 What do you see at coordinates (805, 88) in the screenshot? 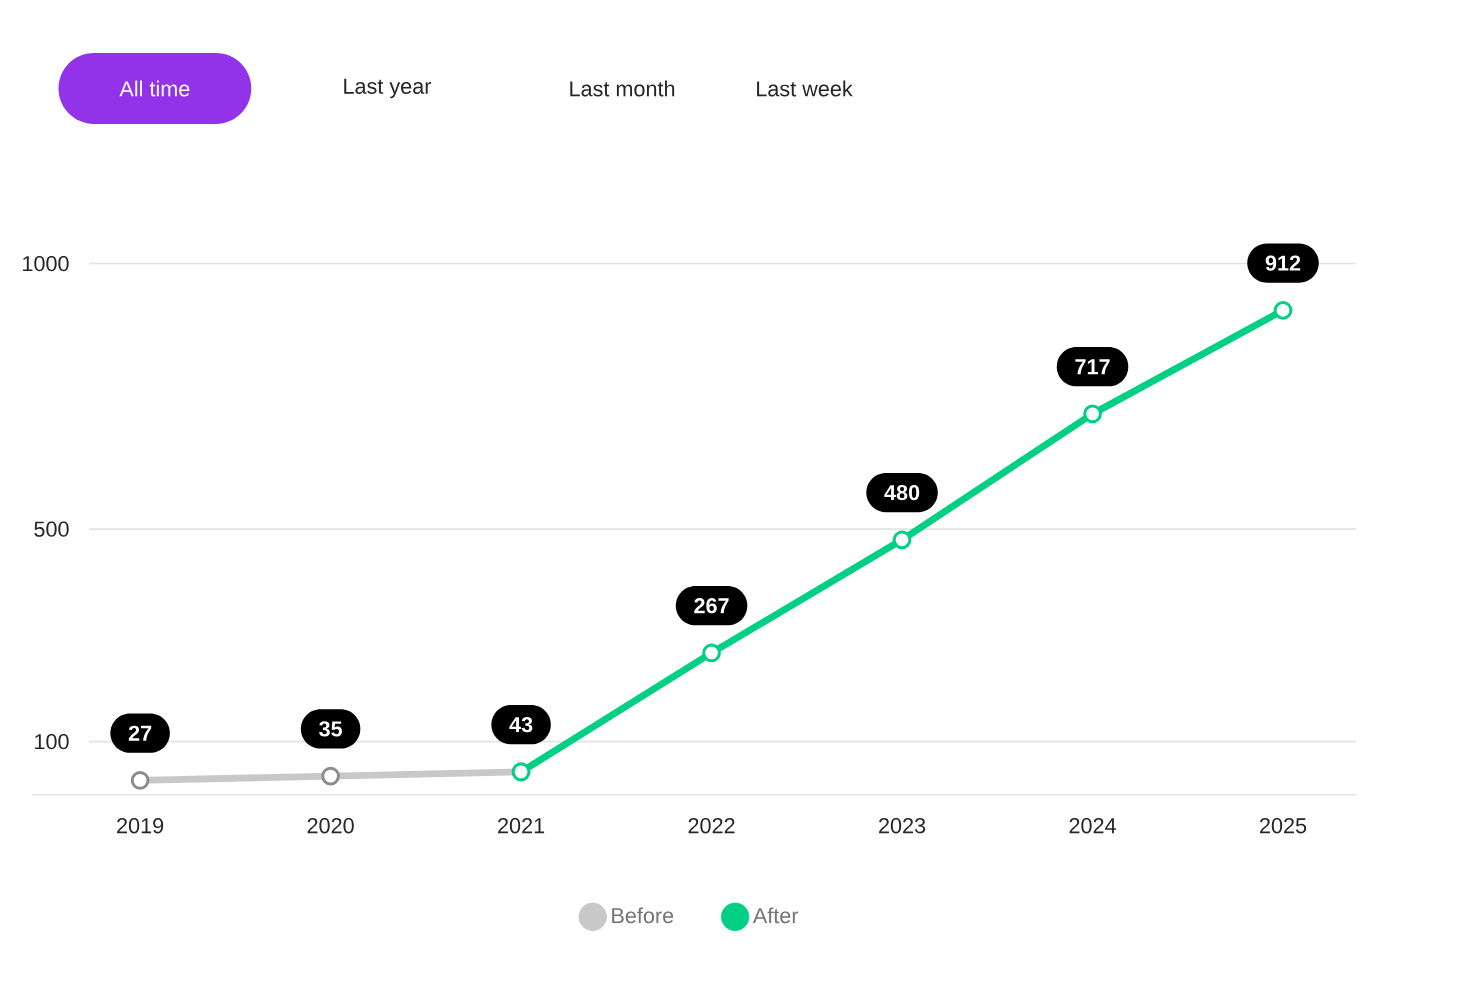
I see `text: Last week` at bounding box center [805, 88].